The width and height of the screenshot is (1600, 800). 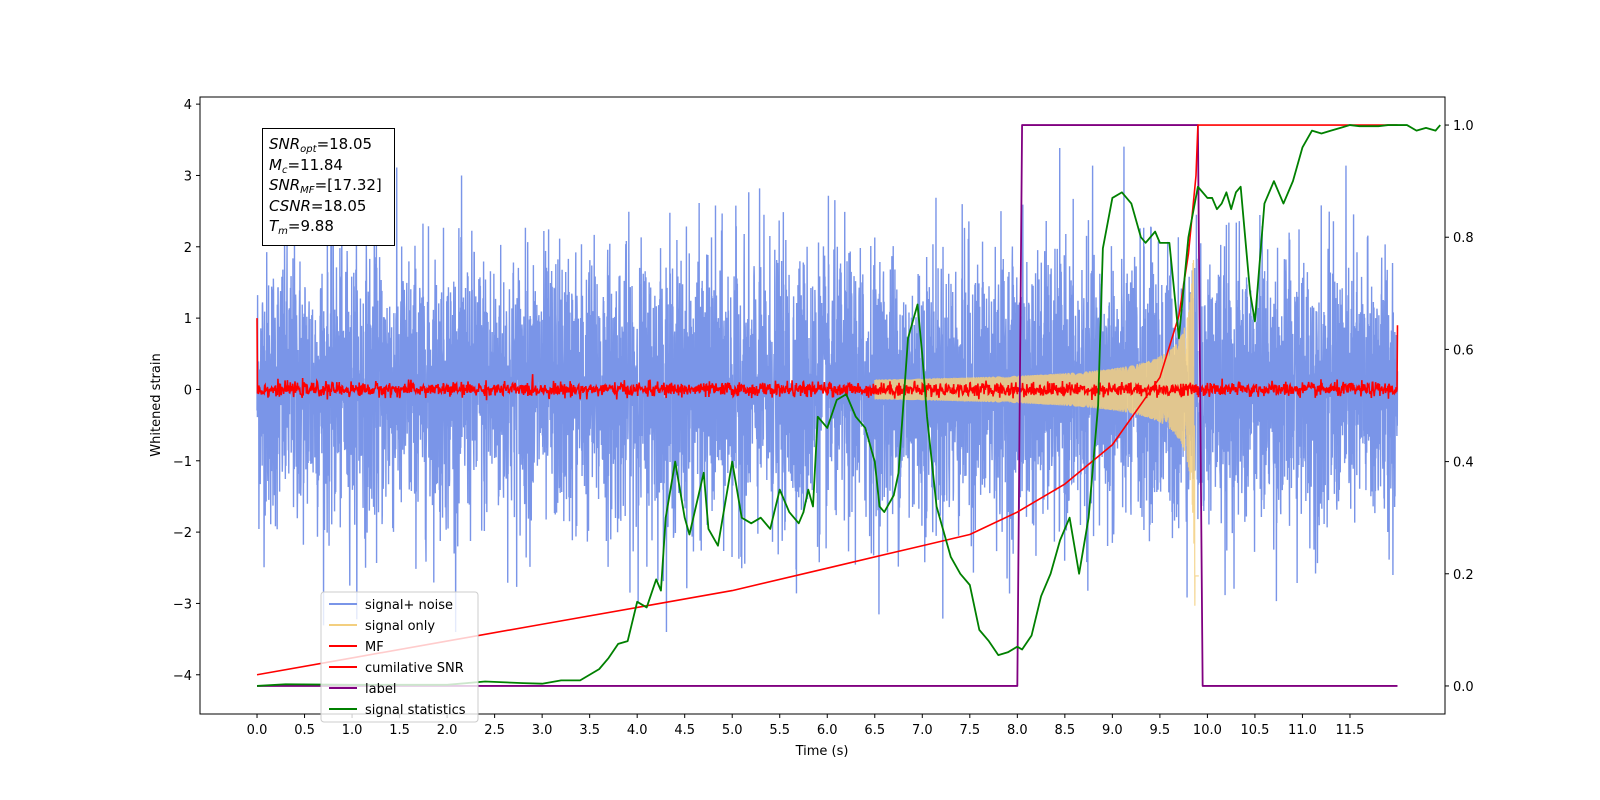 I want to click on x-tick-label: 8.0, so click(x=1017, y=730).